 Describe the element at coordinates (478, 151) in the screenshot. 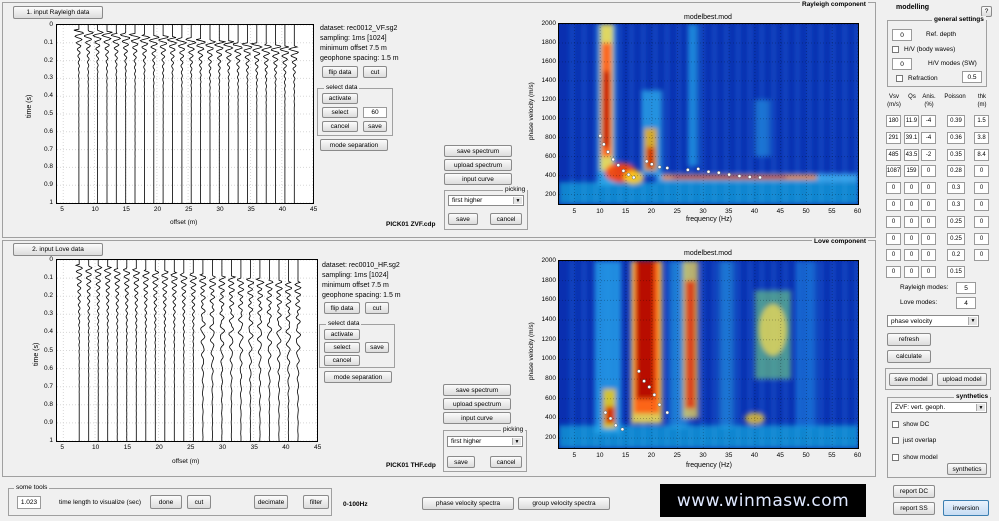

I see `rayleigh-save-spectrum-button: save spectrum` at that location.